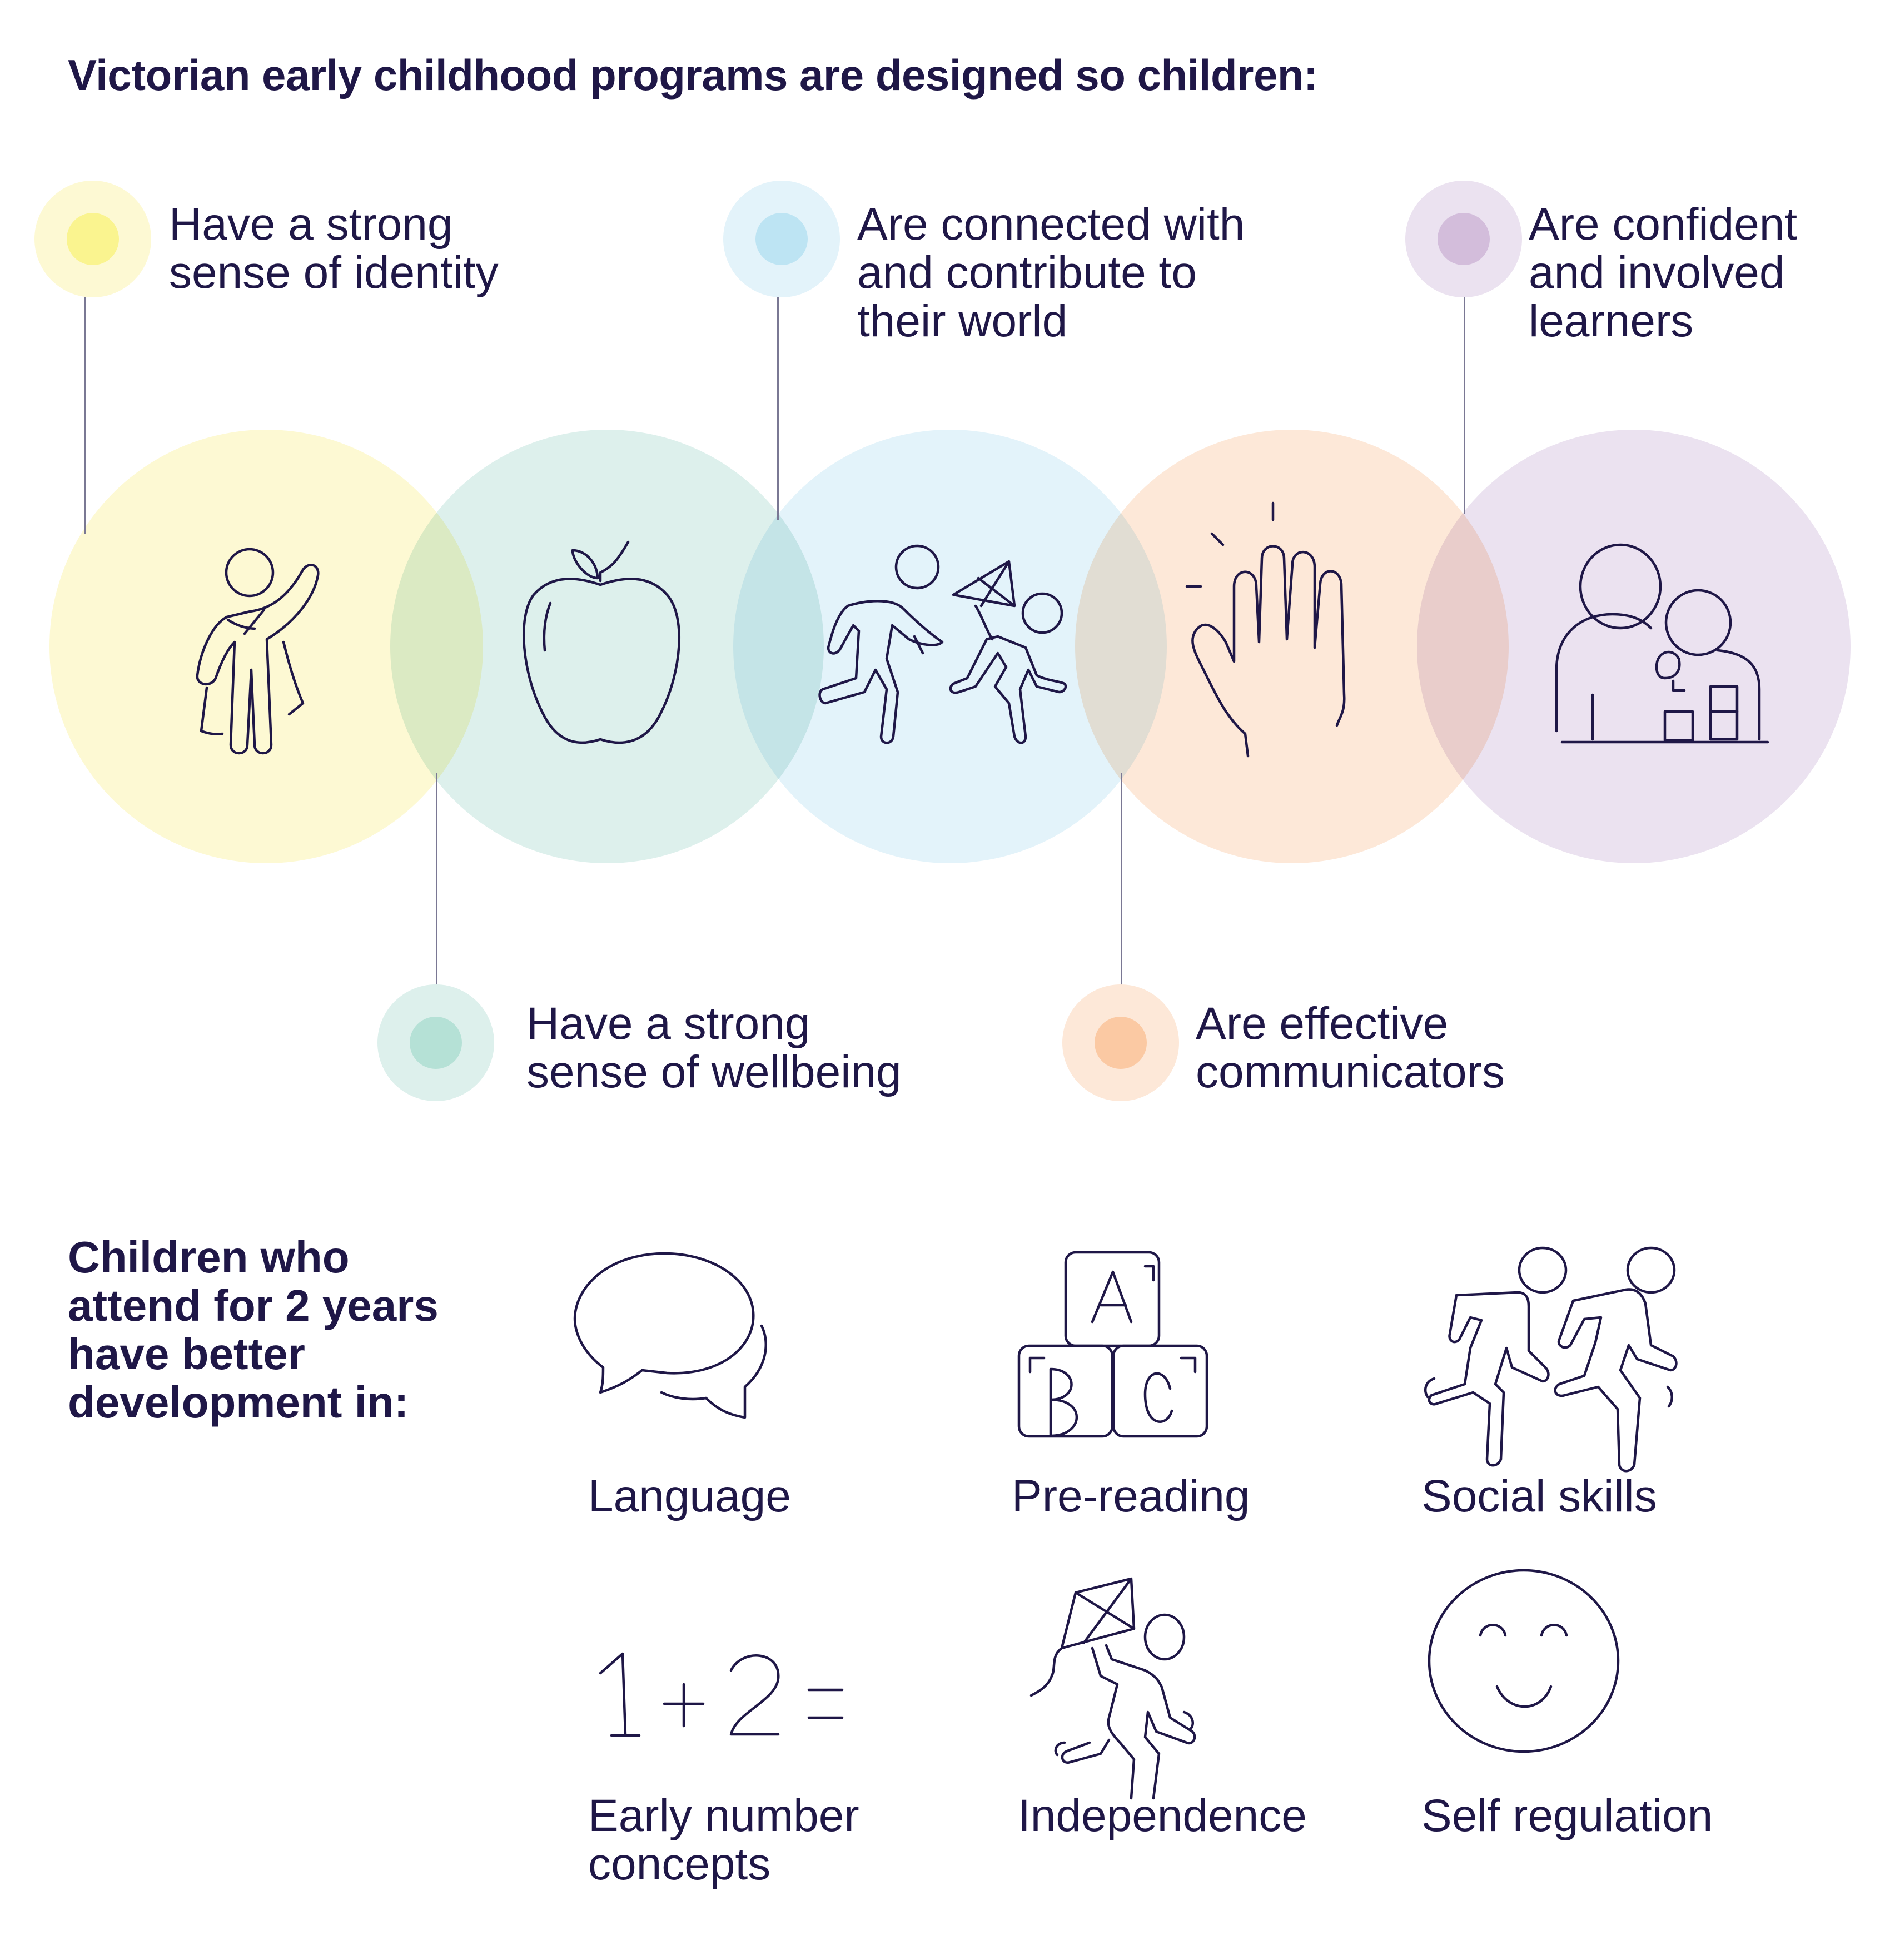 The width and height of the screenshot is (1895, 1960). What do you see at coordinates (1292, 629) in the screenshot?
I see `waving-hand-icon` at bounding box center [1292, 629].